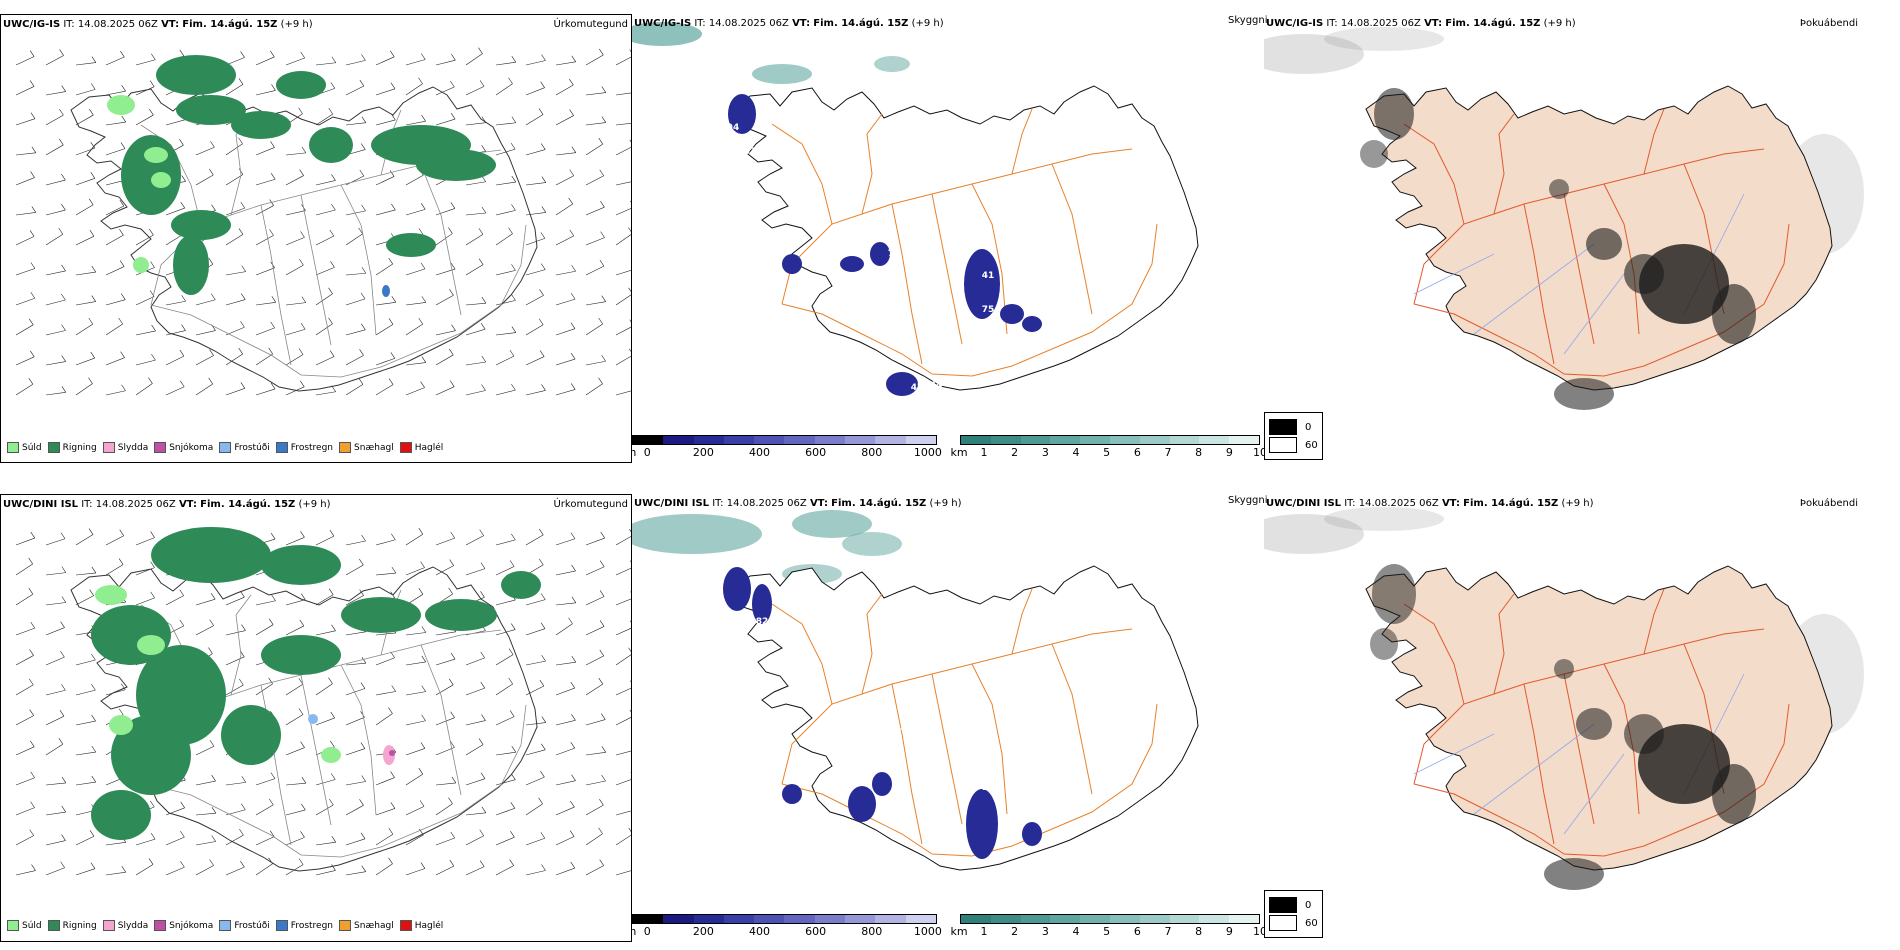 Image resolution: width=1900 pixels, height=950 pixels. Describe the element at coordinates (988, 276) in the screenshot. I see `elevation-label: 41` at that location.